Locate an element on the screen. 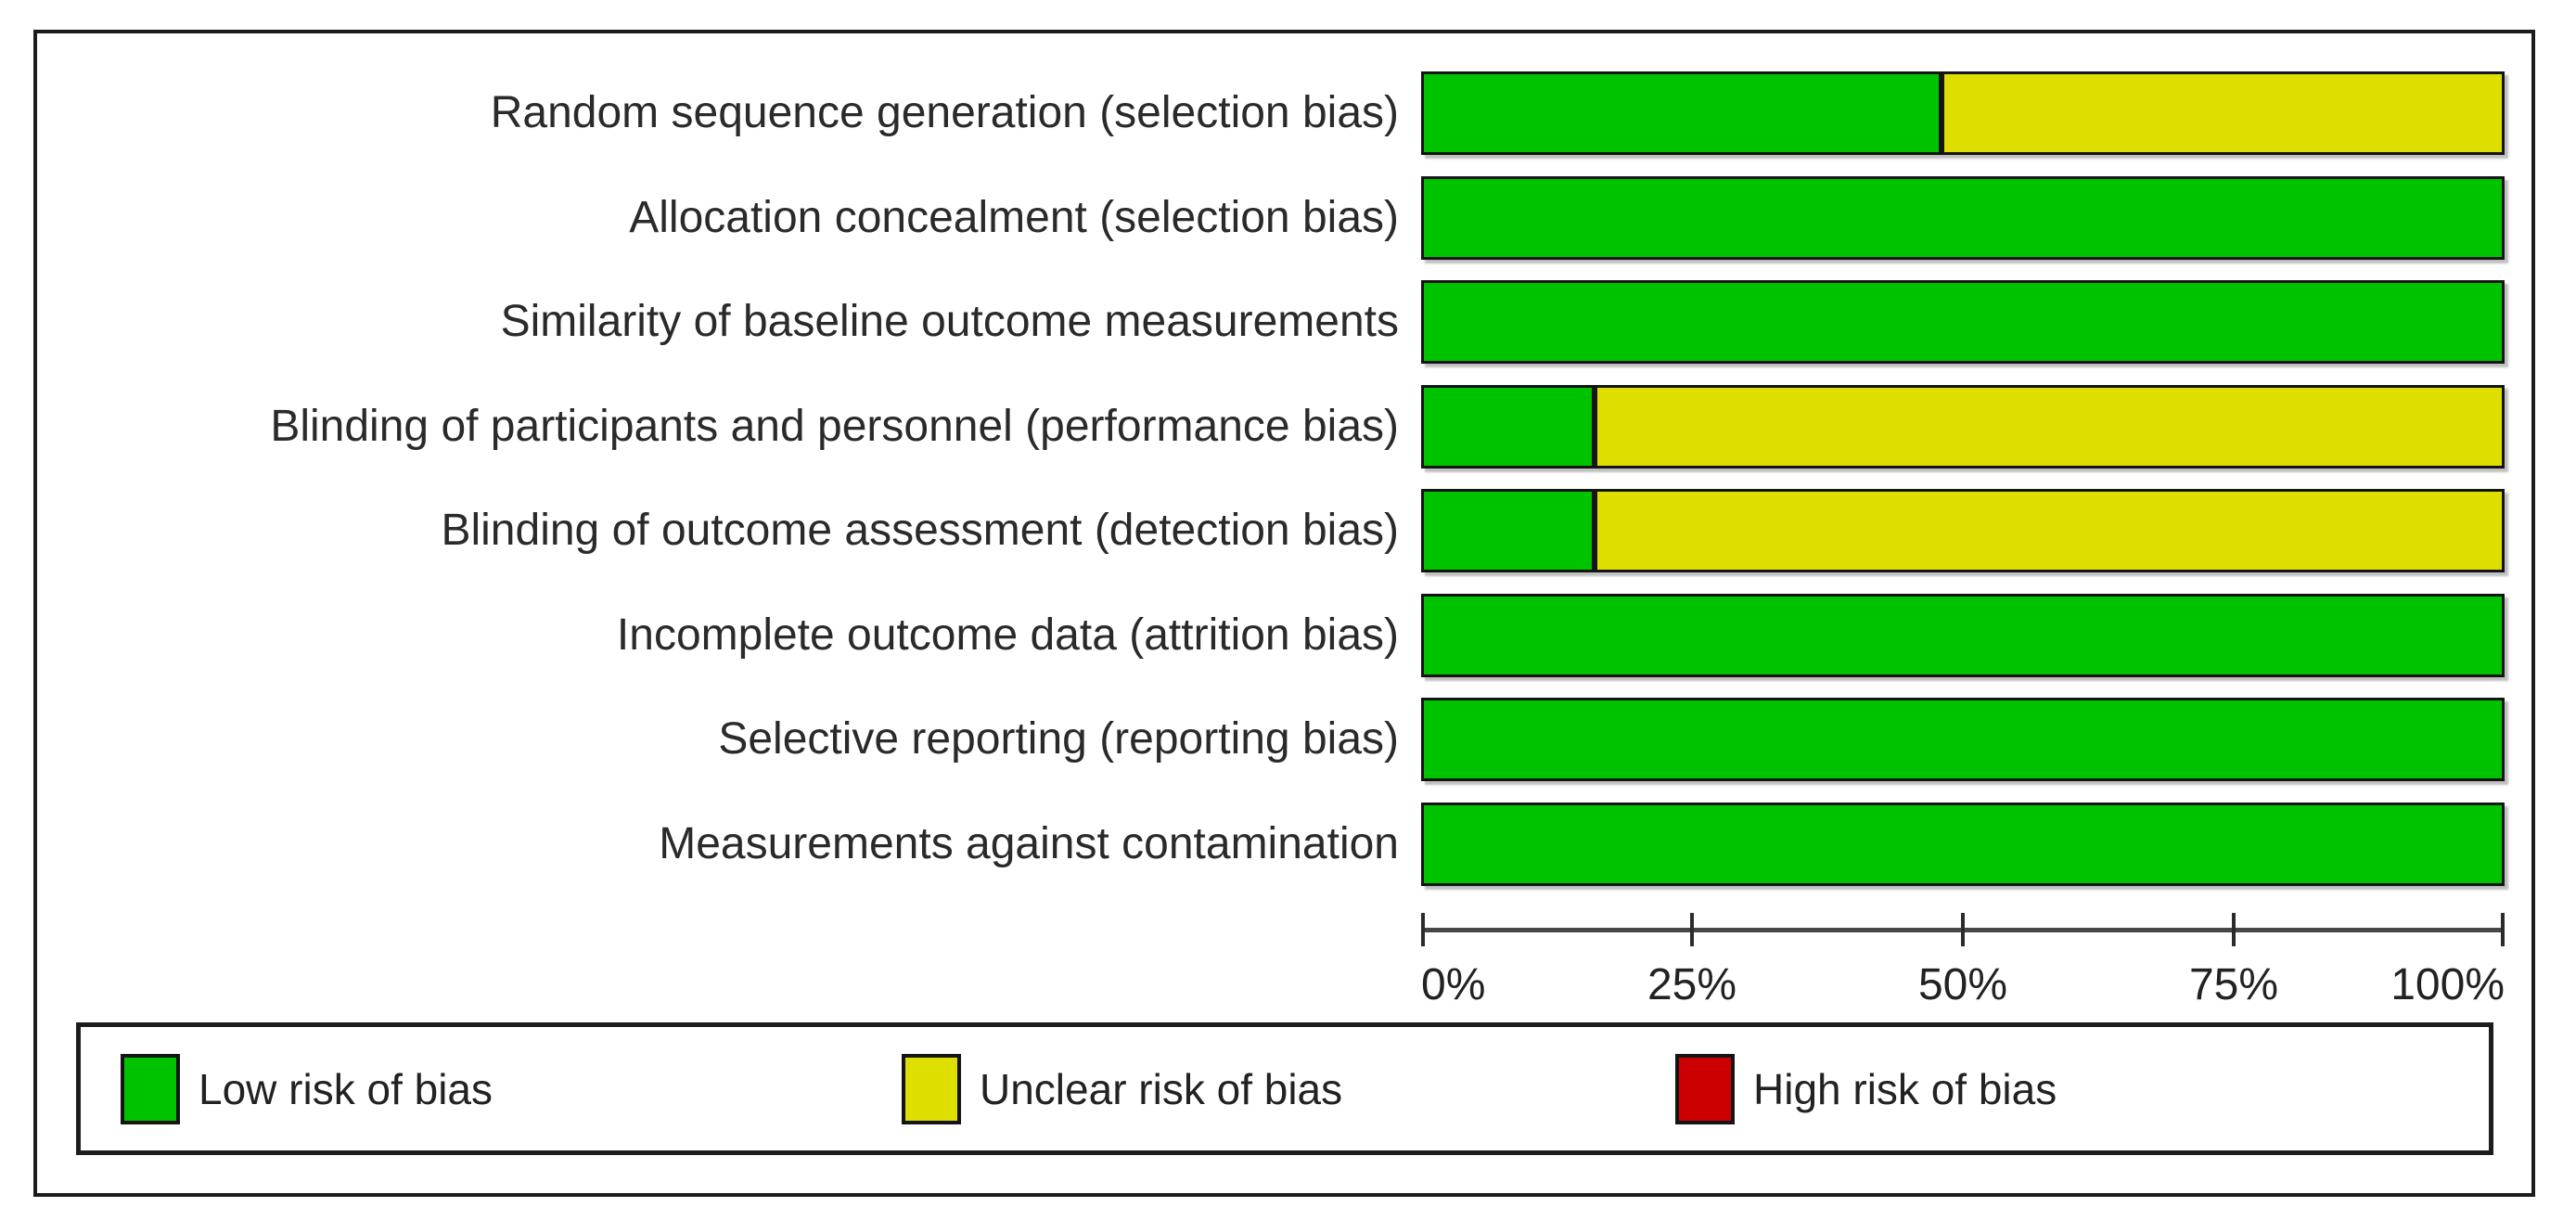 This screenshot has width=2576, height=1220. category-label: Measurements against contamination is located at coordinates (1029, 843).